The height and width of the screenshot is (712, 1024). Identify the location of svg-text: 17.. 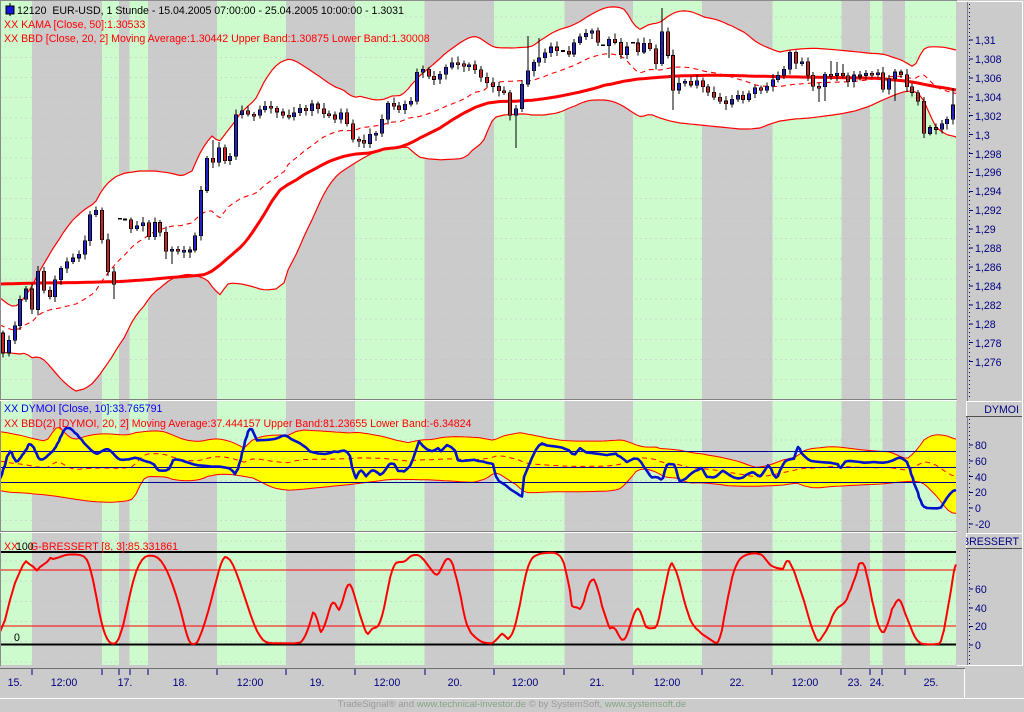
(125, 683).